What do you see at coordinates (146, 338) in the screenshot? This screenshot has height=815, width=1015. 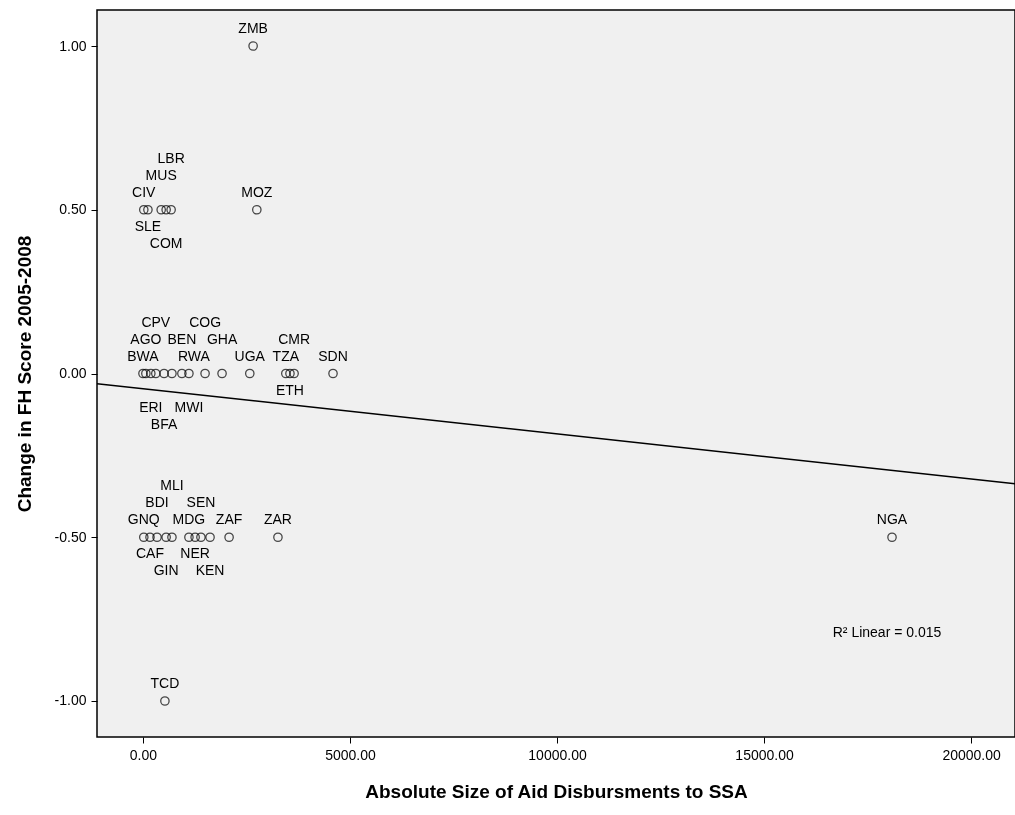 I see `data-label: AGO` at bounding box center [146, 338].